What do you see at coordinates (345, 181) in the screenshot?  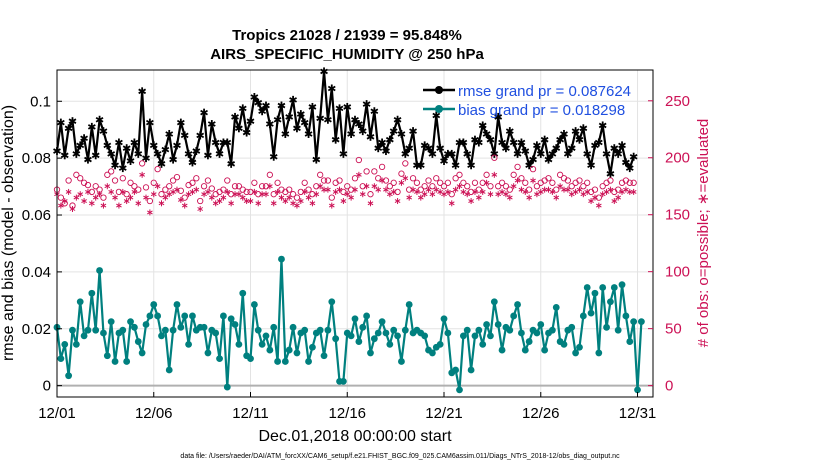 I see `series-possible` at bounding box center [345, 181].